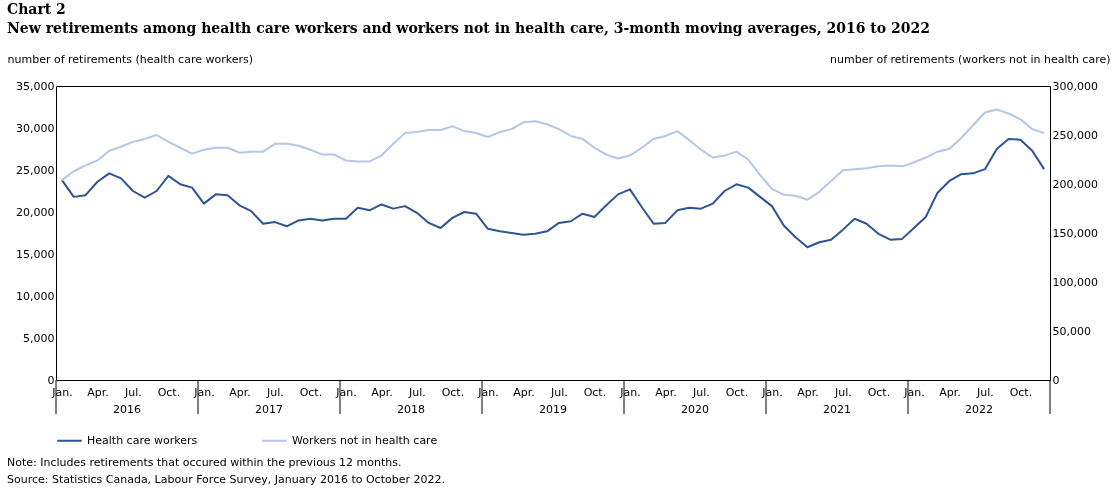 The image size is (1116, 493). Describe the element at coordinates (553, 409) in the screenshot. I see `text: 2019` at that location.